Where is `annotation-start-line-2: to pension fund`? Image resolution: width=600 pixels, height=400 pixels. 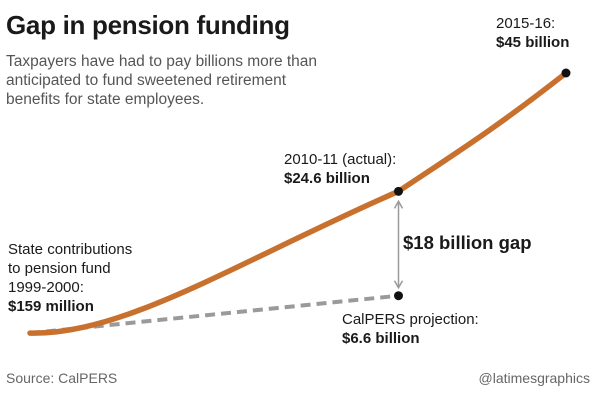 annotation-start-line-2: to pension fund is located at coordinates (59, 268).